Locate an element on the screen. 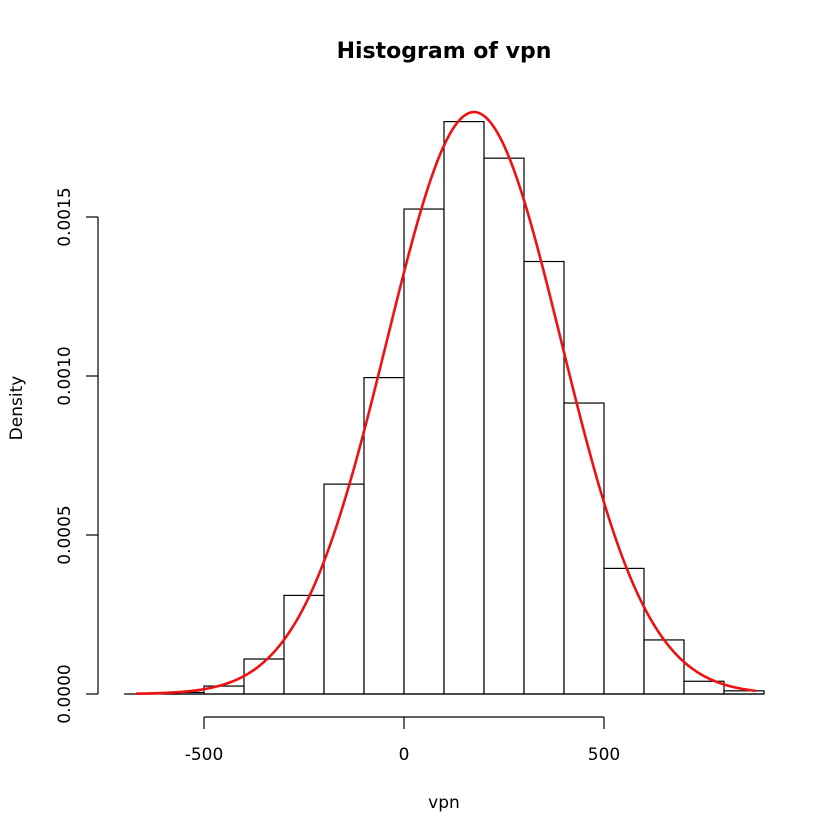  y-tick-label-0: 0.0000 is located at coordinates (65, 693).